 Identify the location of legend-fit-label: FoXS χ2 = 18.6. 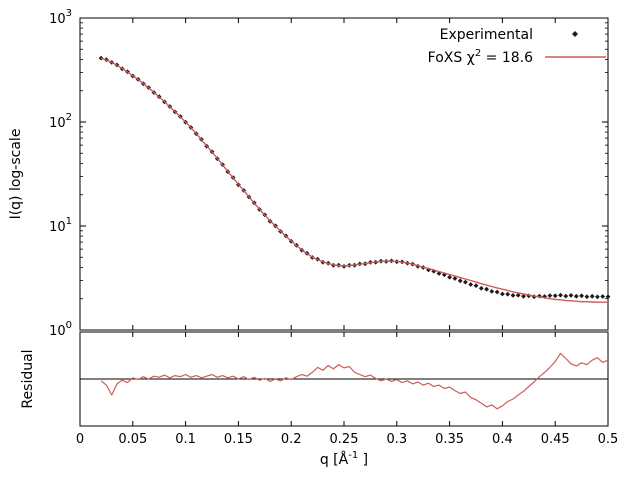
(480, 57).